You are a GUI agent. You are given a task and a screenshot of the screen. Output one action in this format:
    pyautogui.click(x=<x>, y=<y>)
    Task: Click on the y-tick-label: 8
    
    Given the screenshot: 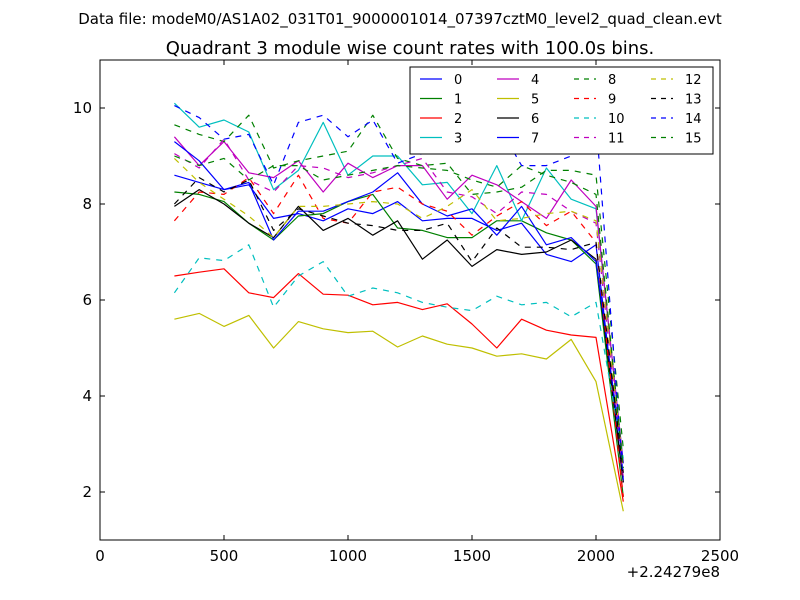 What is the action you would take?
    pyautogui.click(x=87, y=204)
    